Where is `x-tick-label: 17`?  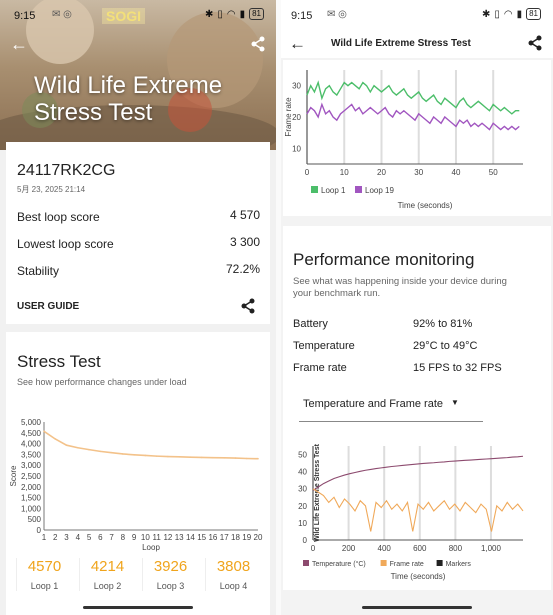
x-tick-label: 17 is located at coordinates (224, 537).